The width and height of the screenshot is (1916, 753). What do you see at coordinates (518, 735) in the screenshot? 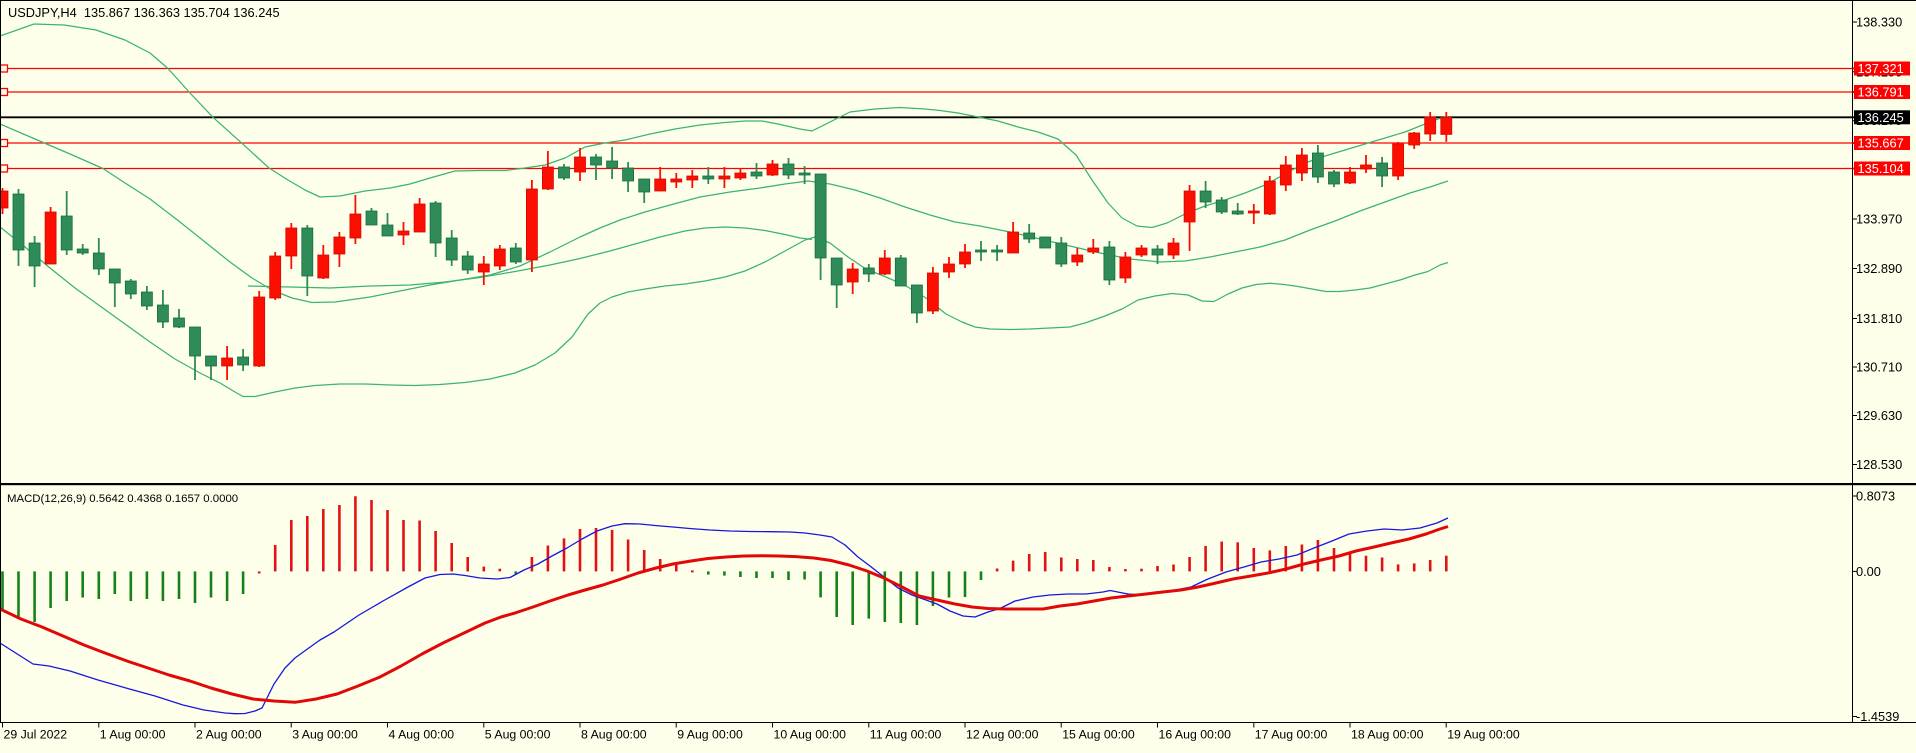
I see `svg-text: 5 Aug 00:00` at bounding box center [518, 735].